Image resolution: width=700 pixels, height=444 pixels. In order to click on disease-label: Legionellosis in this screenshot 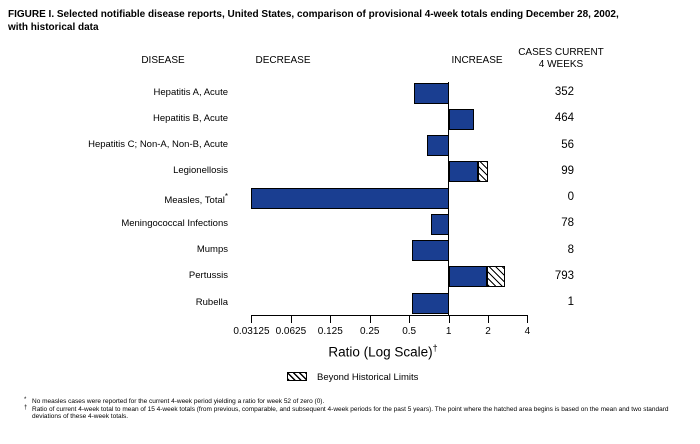, I will do `click(200, 171)`.